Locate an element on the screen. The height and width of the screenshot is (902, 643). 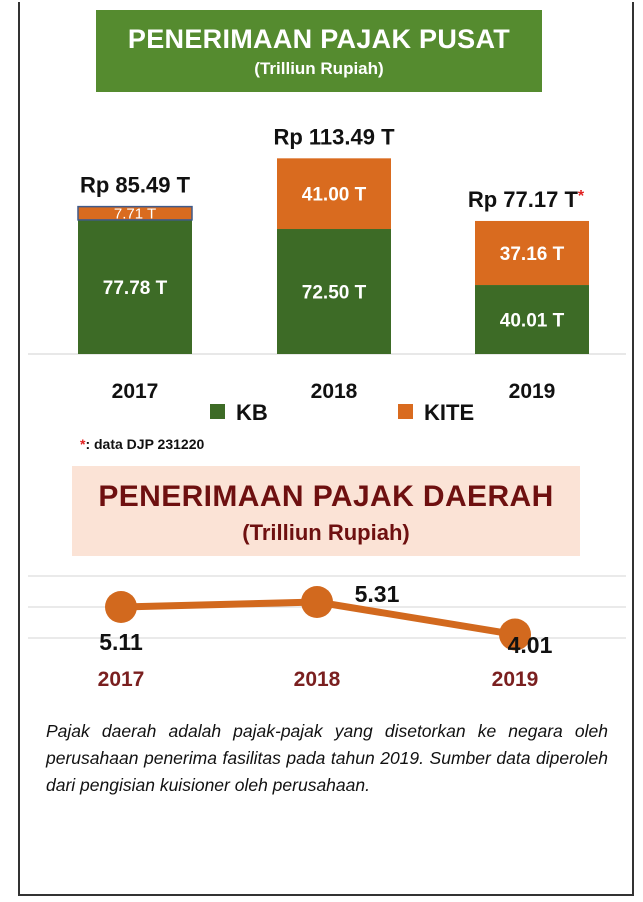
regional-tax-title: PENERIMAAN PAJAK DAERAH is located at coordinates (326, 496).